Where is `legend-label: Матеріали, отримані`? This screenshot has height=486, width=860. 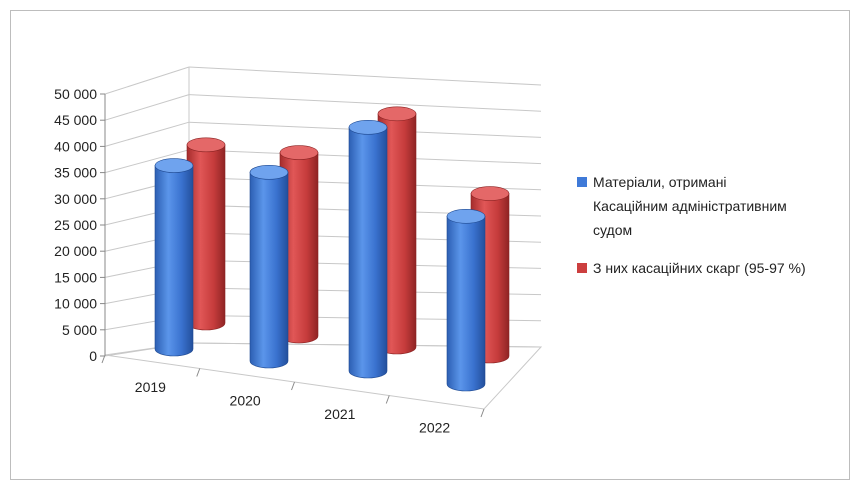
legend-label: Матеріали, отримані is located at coordinates (660, 182).